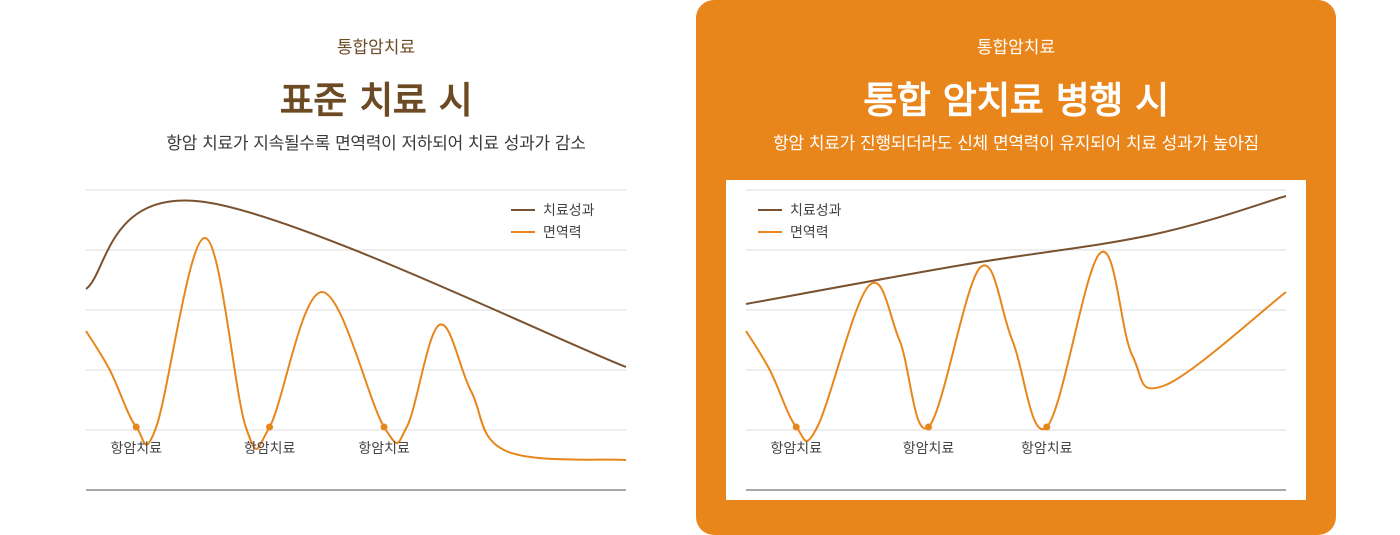 Image resolution: width=1400 pixels, height=535 pixels. I want to click on panel-title: 표준 치료 시, so click(376, 100).